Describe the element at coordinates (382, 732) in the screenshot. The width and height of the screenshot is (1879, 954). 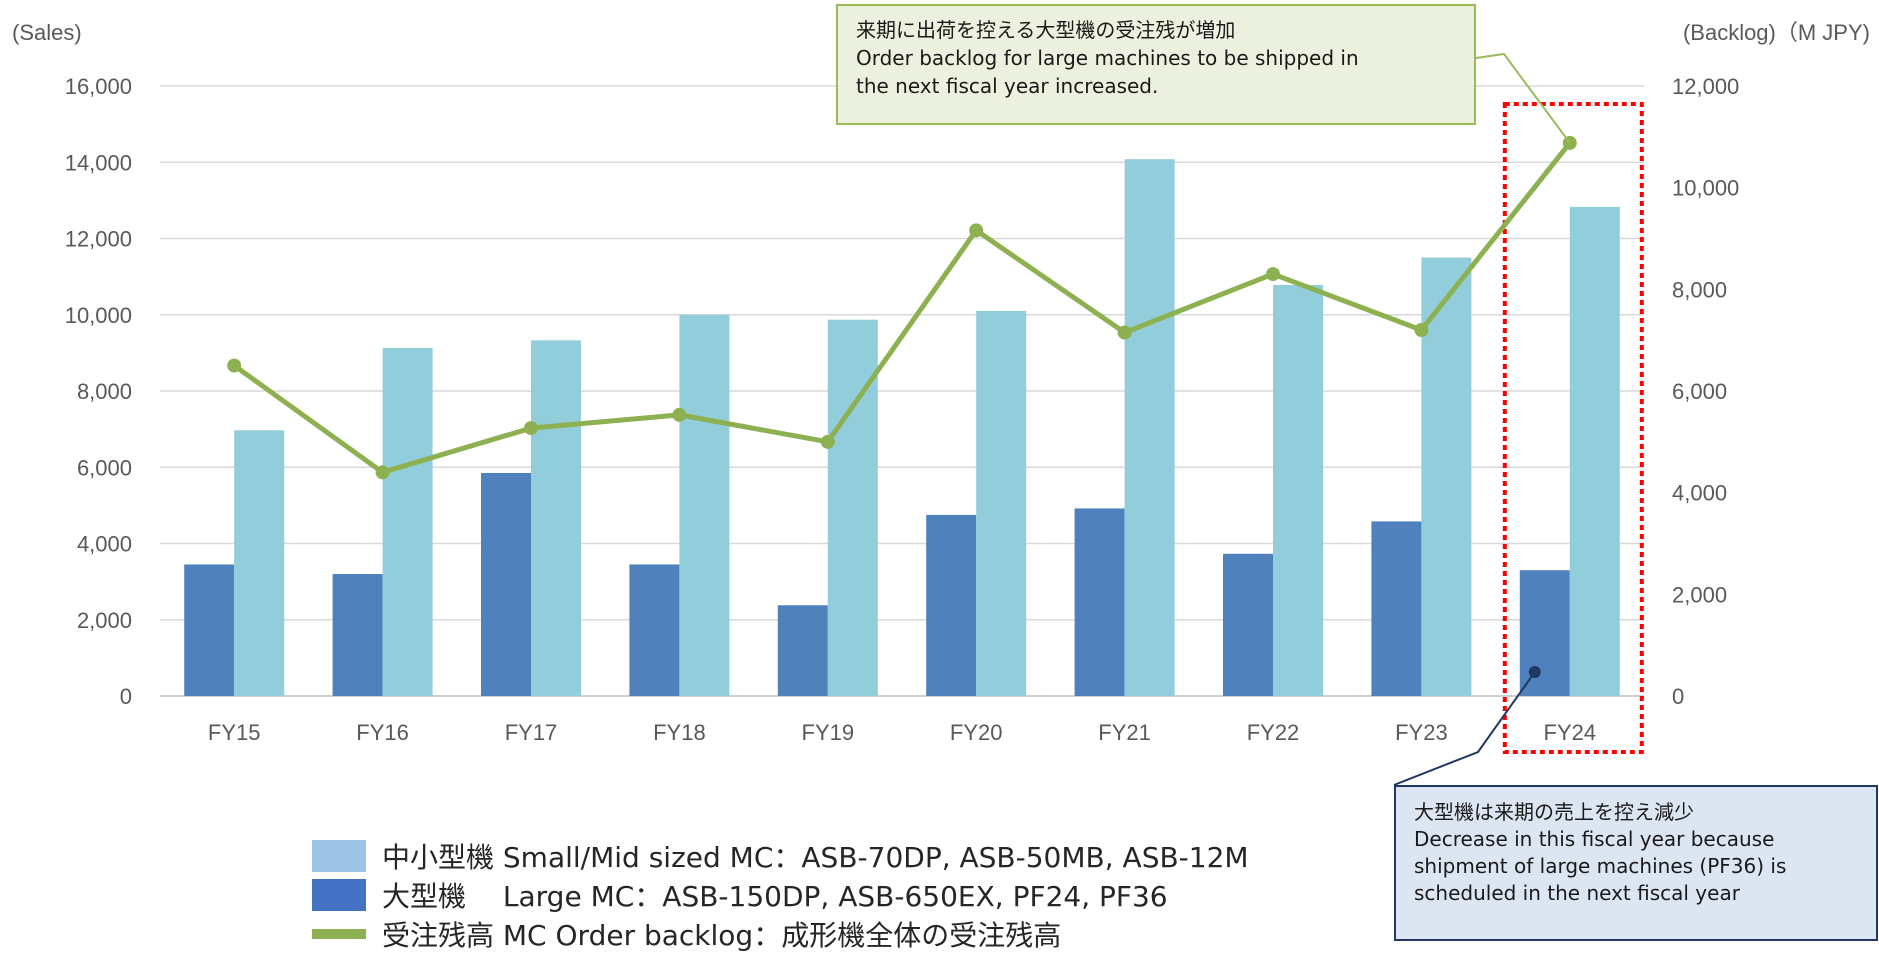
I see `x-tick-label: FY16` at that location.